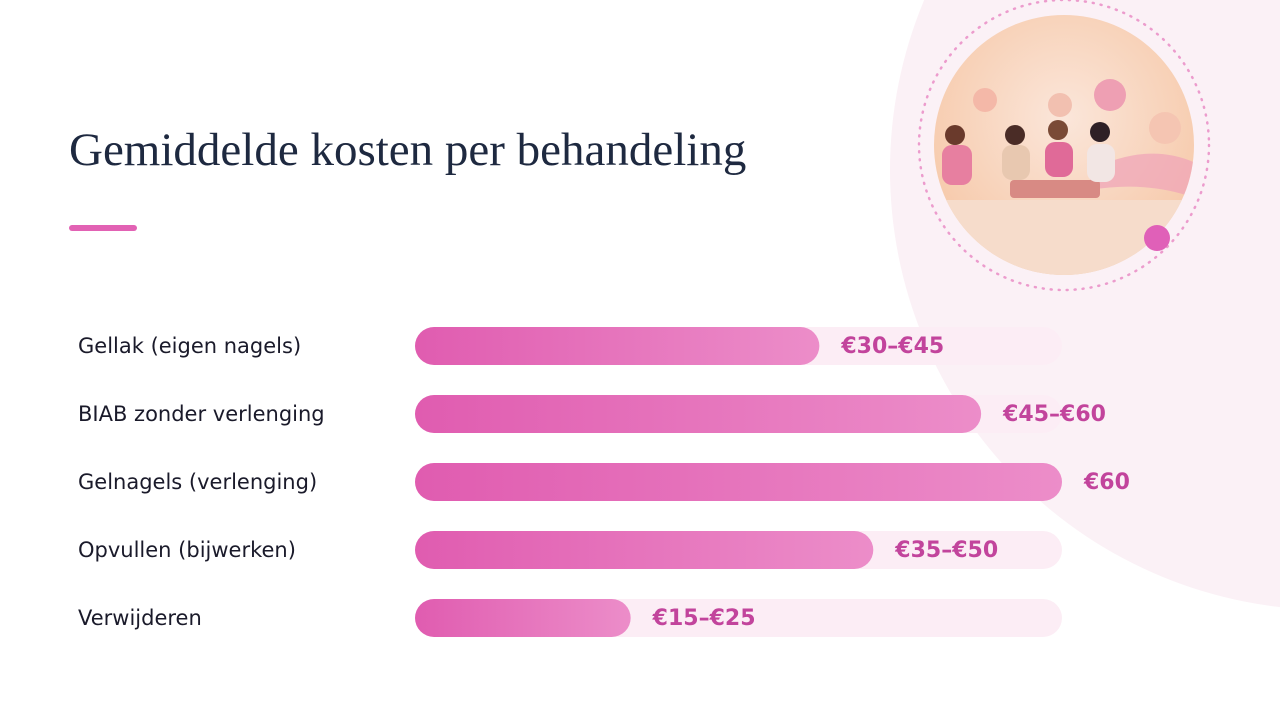  I want to click on category-label: Gelnagels (verlenging), so click(197, 482).